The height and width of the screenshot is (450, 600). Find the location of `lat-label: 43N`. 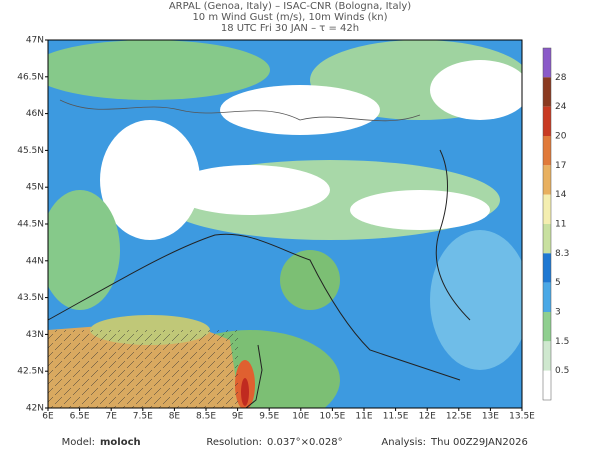

lat-label: 43N is located at coordinates (35, 335).